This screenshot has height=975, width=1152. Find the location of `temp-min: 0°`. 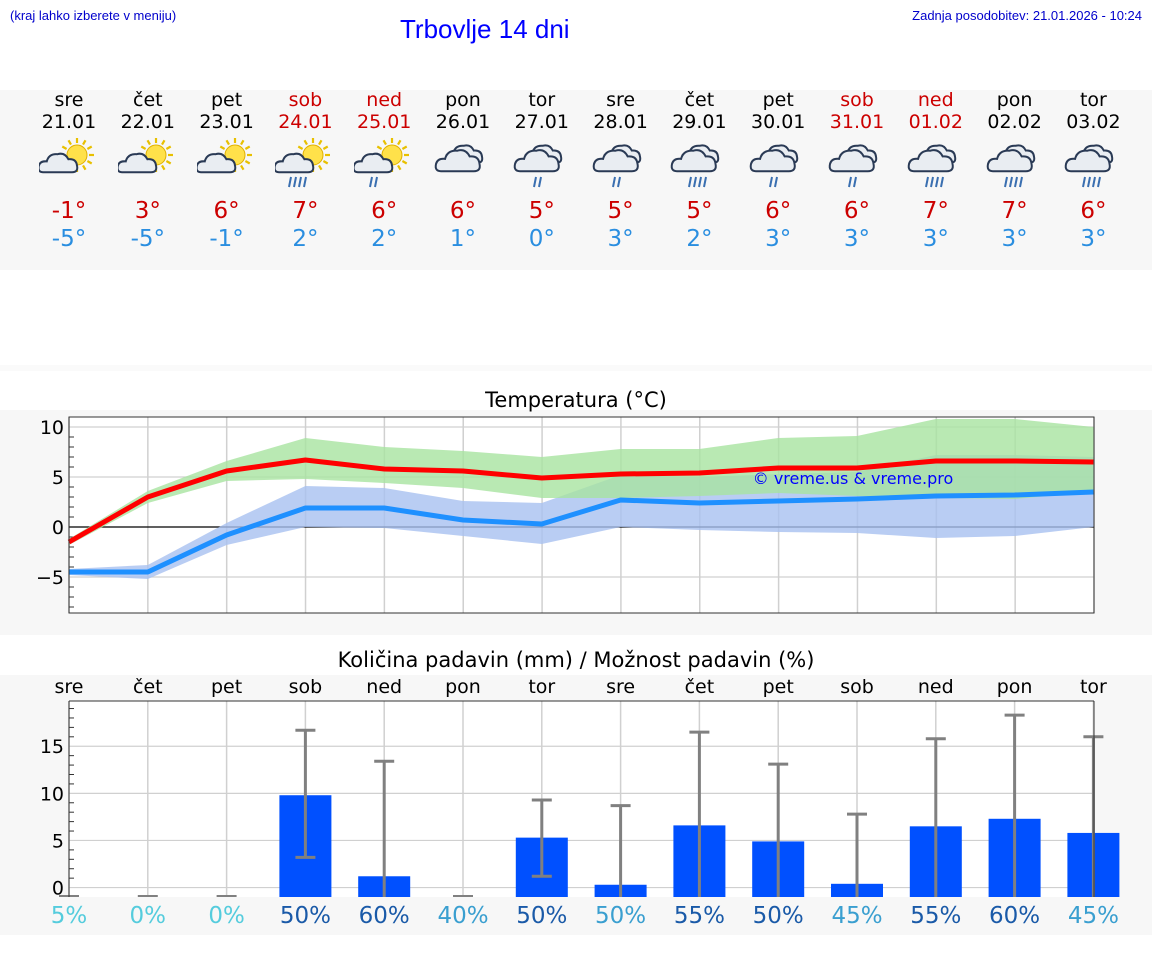

temp-min: 0° is located at coordinates (541, 239).